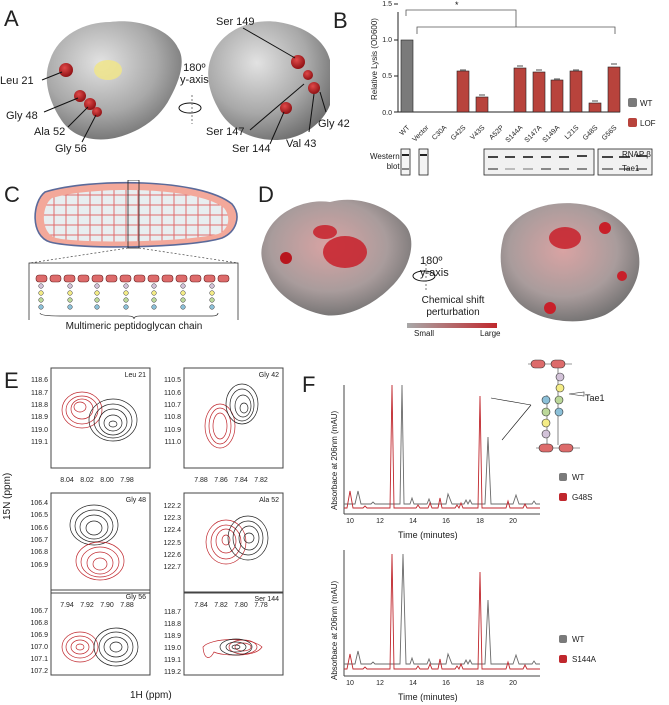 This screenshot has width=669, height=705. I want to click on residue-label-gly48: Gly 48, so click(22, 116).